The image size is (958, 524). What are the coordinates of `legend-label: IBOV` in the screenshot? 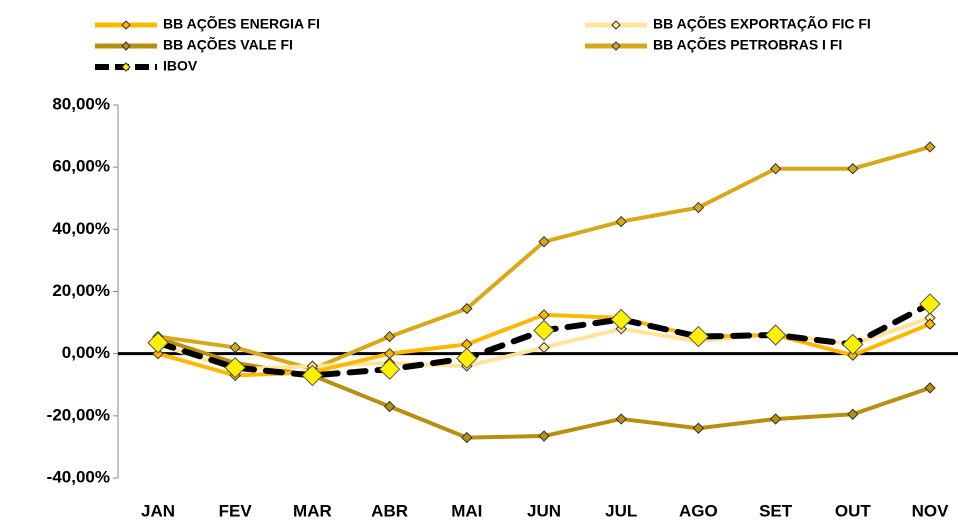 It's located at (180, 66).